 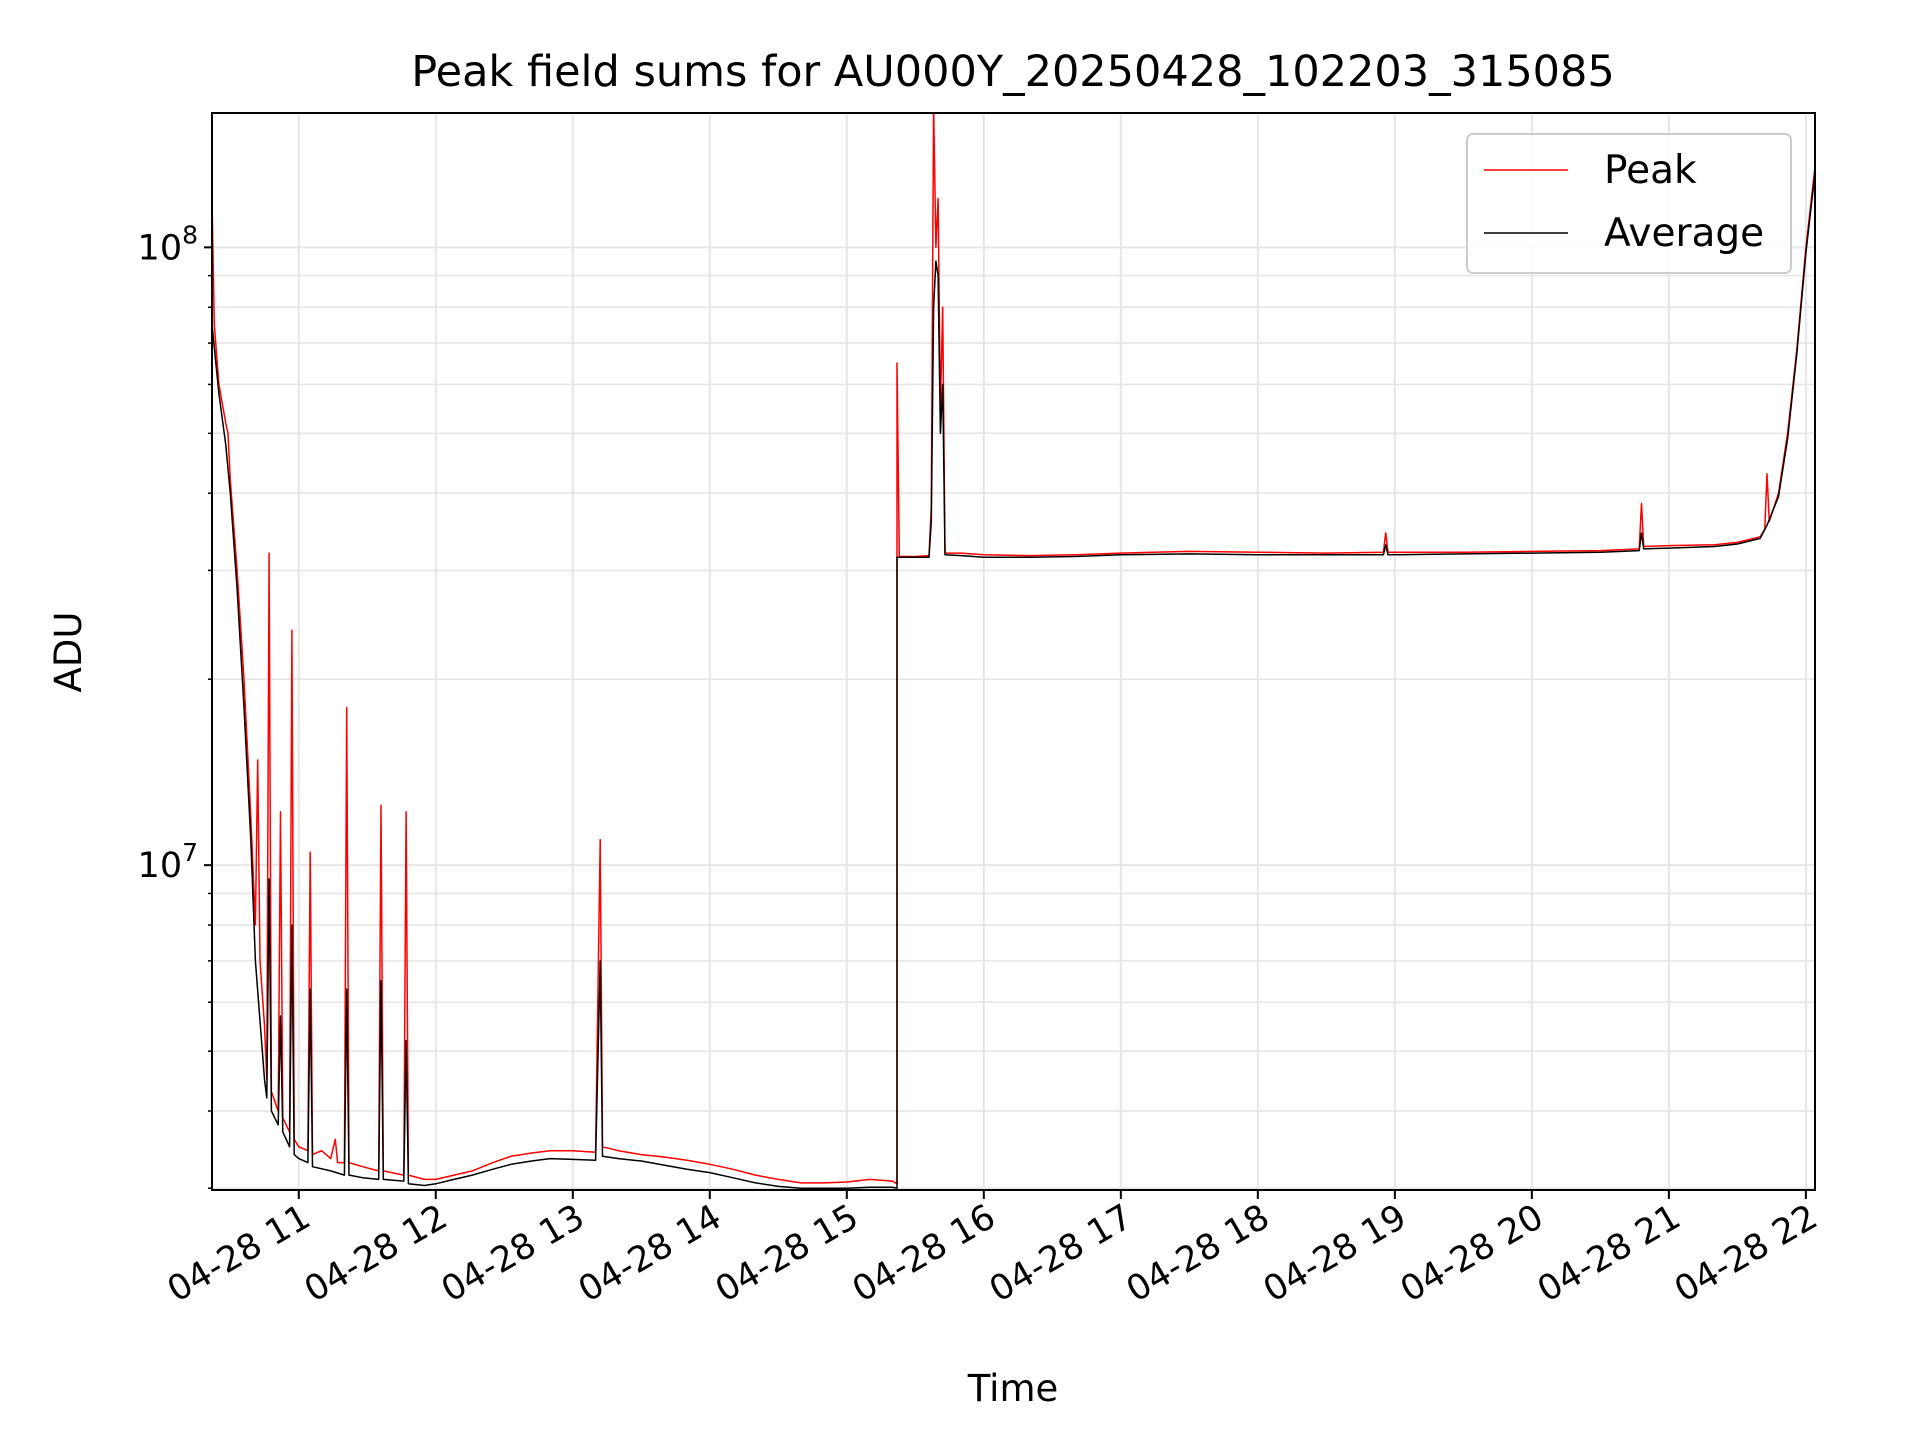 I want to click on x-axis-label: Time, so click(x=1013, y=1388).